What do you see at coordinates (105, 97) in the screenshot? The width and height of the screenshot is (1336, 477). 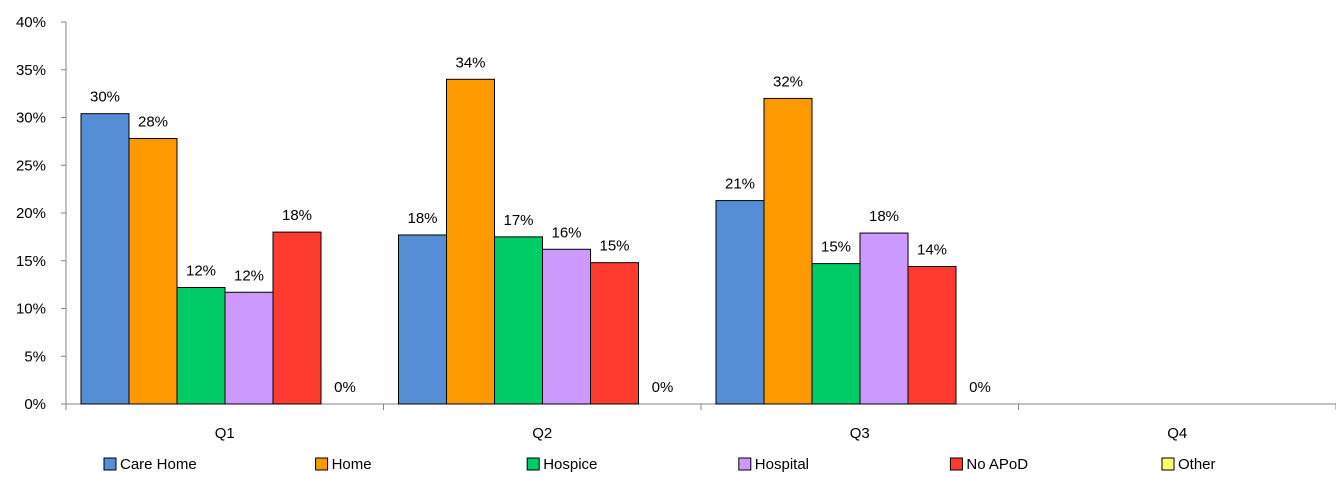 I see `data-label: 30%` at bounding box center [105, 97].